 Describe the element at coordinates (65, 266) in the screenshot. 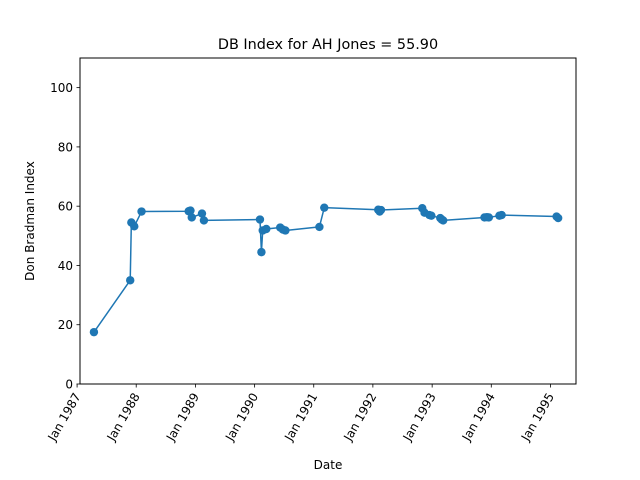

I see `y-tick-label: 40` at that location.